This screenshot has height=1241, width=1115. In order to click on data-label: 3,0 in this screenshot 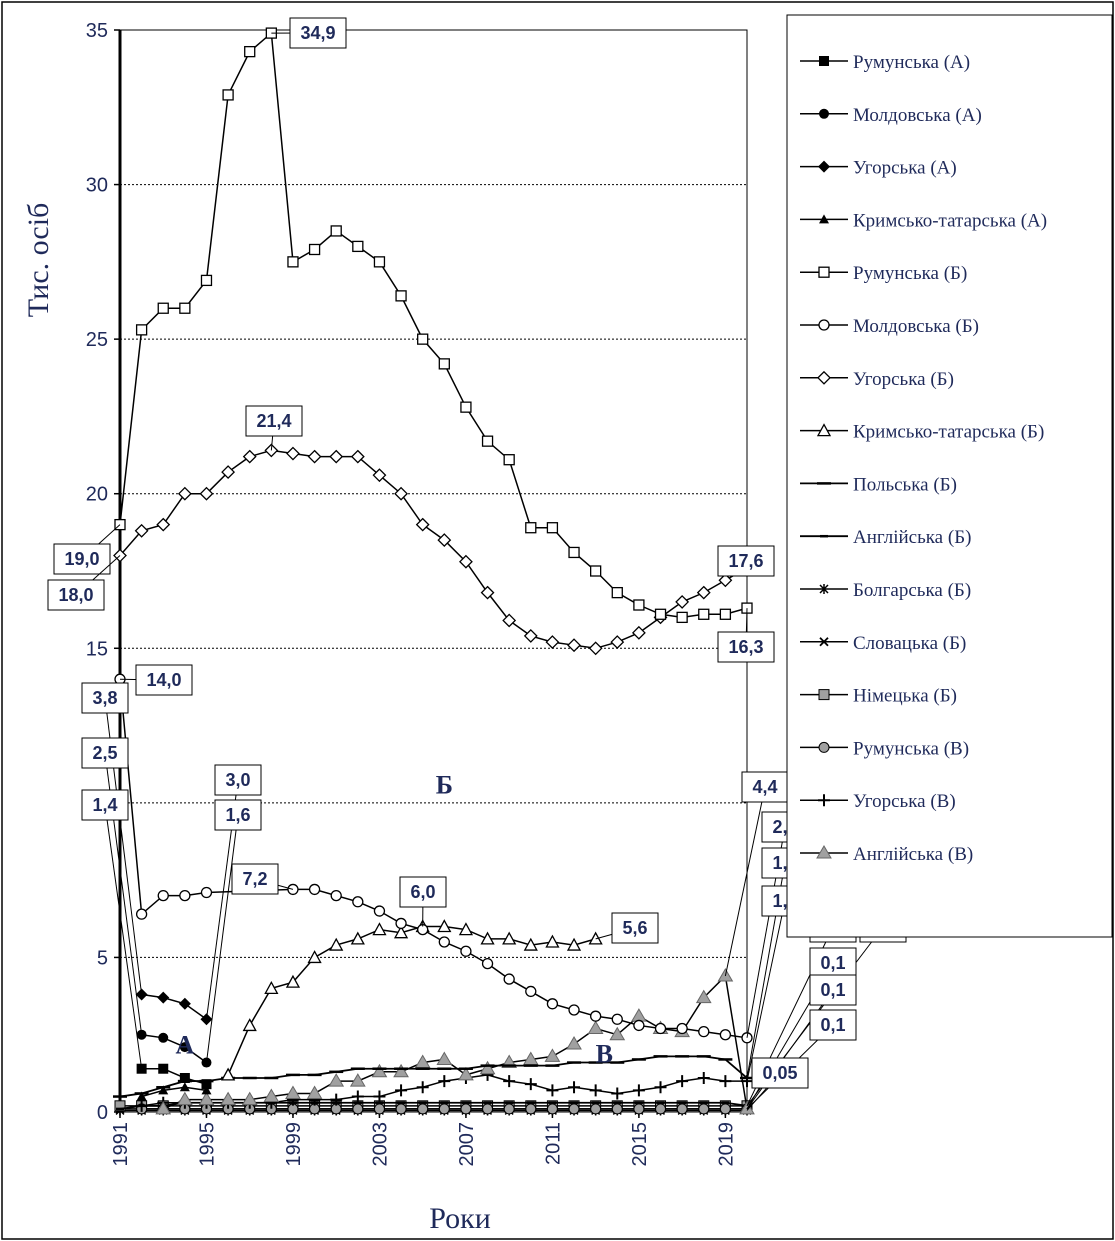, I will do `click(237, 780)`.